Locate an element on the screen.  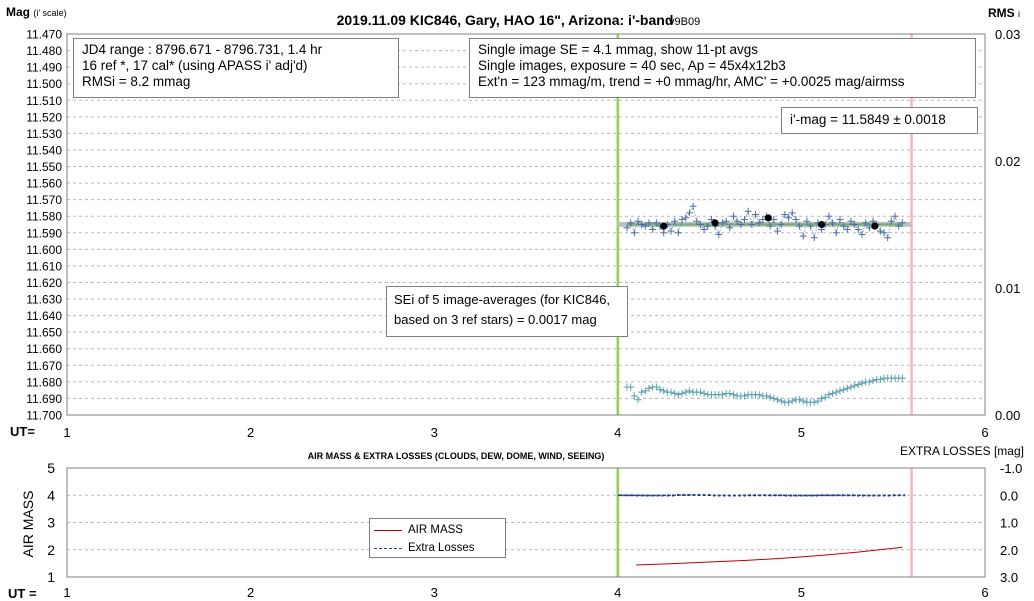
y2-tick-label: 0.00 is located at coordinates (1007, 415).